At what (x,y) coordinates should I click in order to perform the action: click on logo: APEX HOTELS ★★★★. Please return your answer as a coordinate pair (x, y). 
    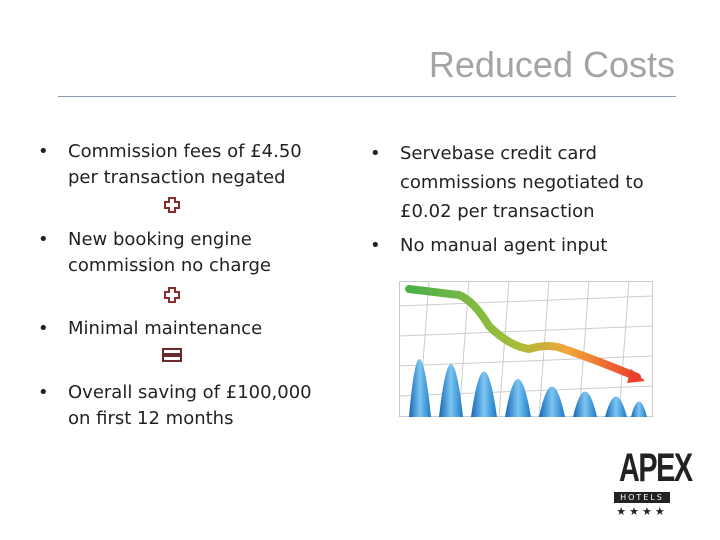
    Looking at the image, I should click on (651, 482).